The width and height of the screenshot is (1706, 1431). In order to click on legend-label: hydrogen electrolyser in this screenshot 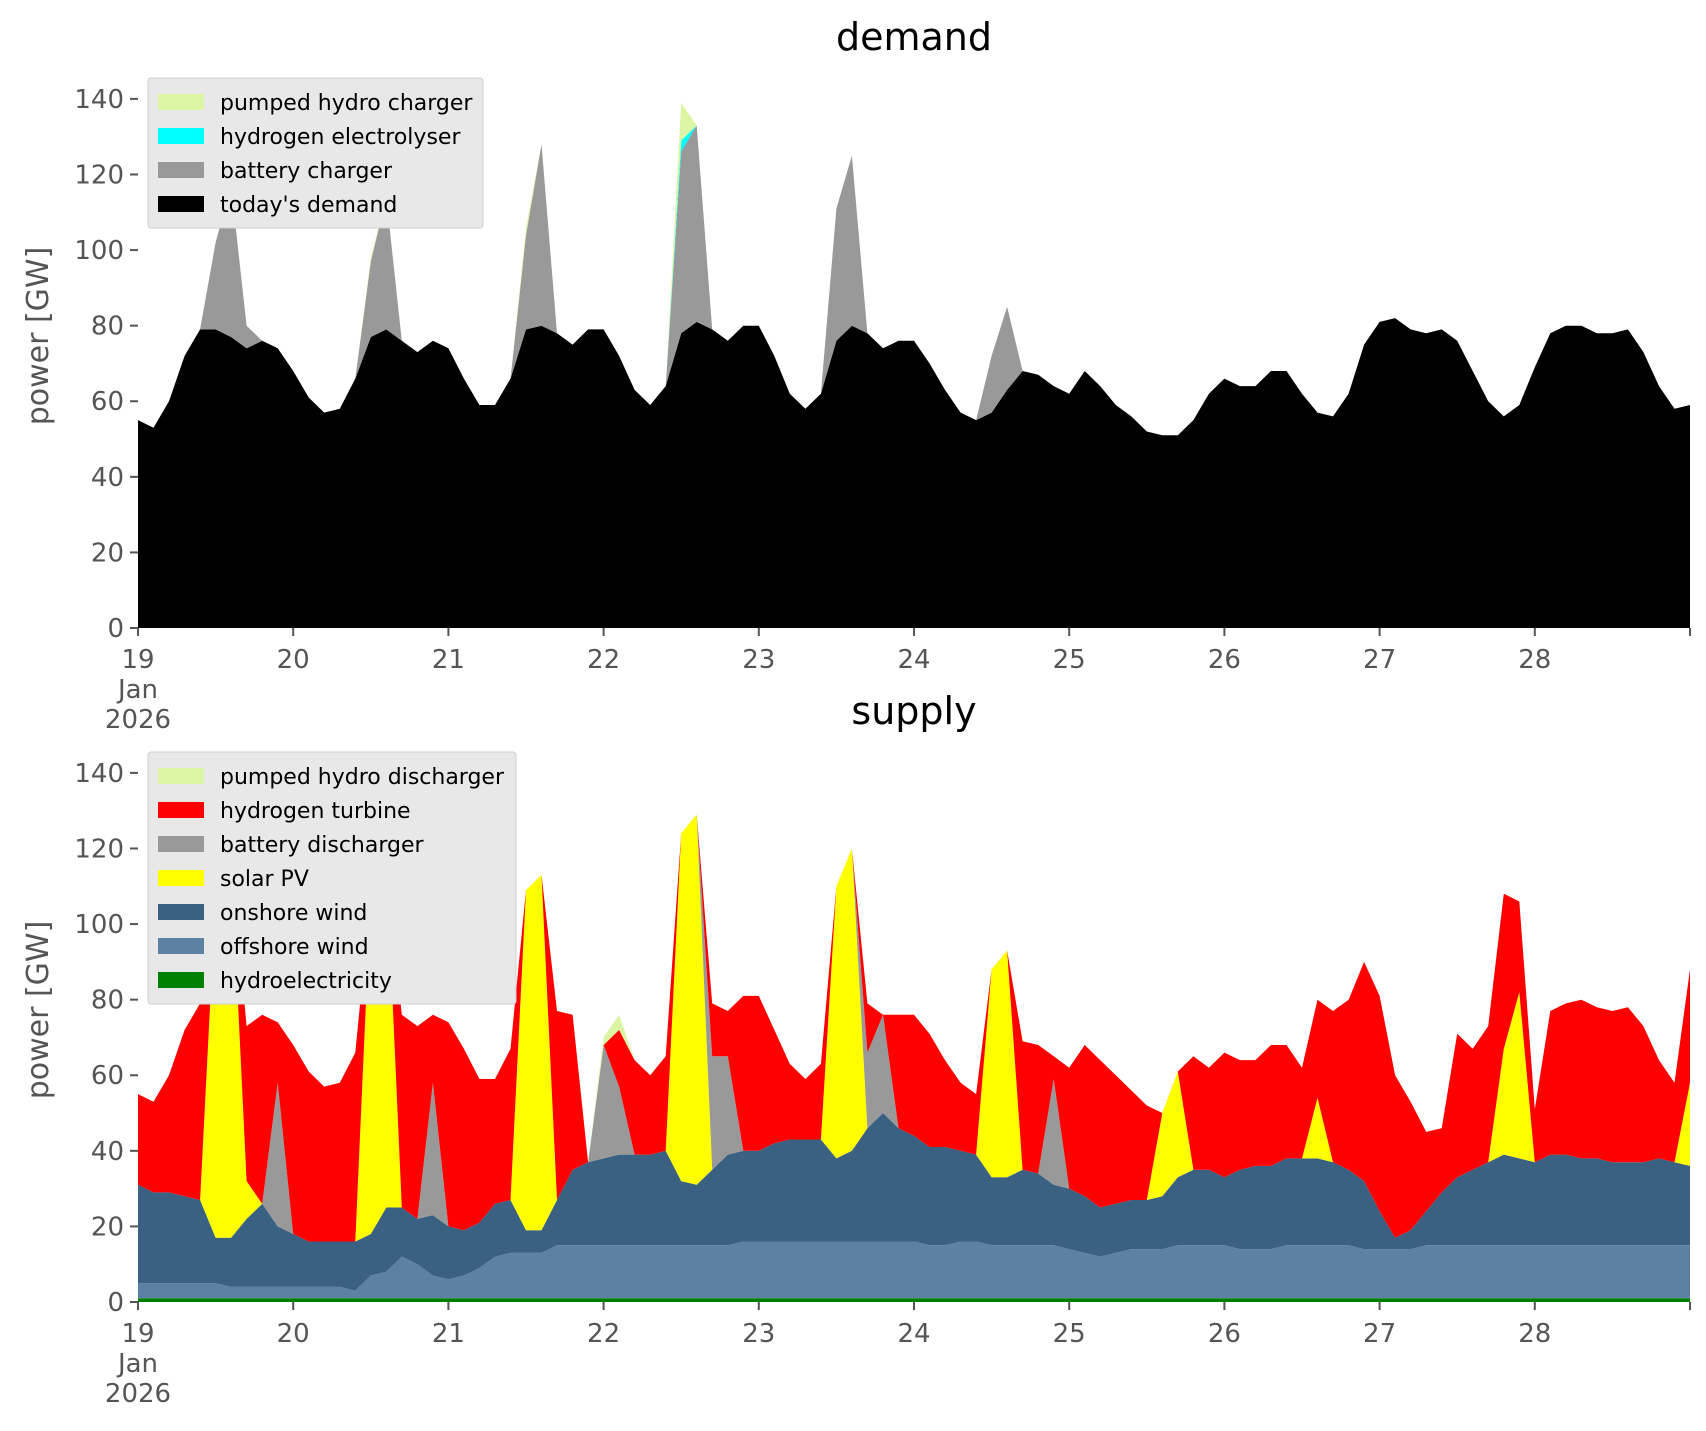, I will do `click(340, 137)`.